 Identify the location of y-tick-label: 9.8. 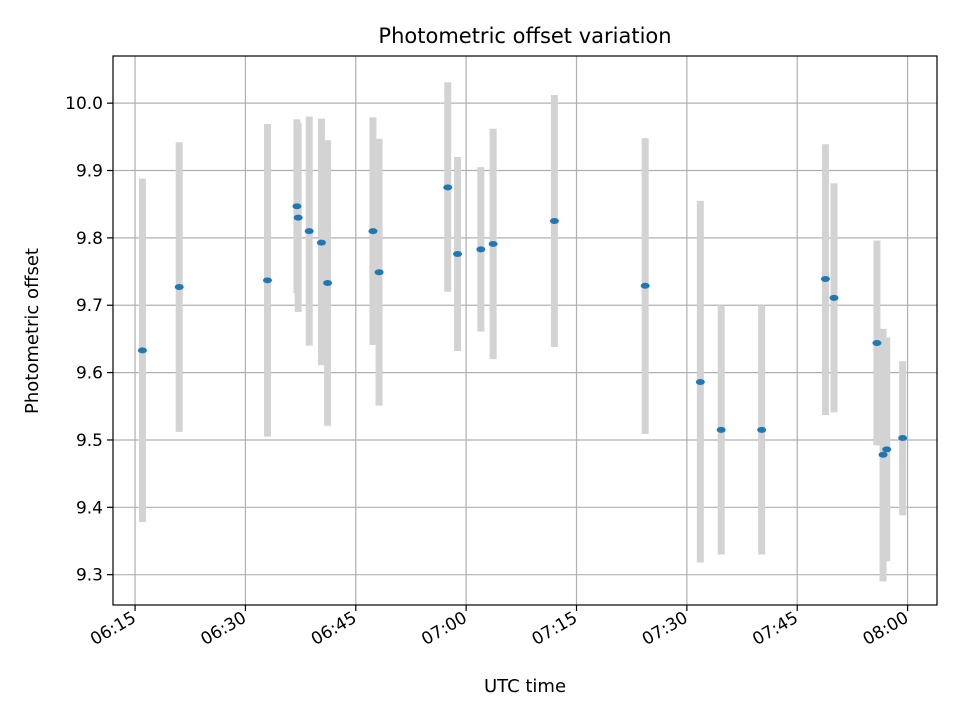
(89, 239).